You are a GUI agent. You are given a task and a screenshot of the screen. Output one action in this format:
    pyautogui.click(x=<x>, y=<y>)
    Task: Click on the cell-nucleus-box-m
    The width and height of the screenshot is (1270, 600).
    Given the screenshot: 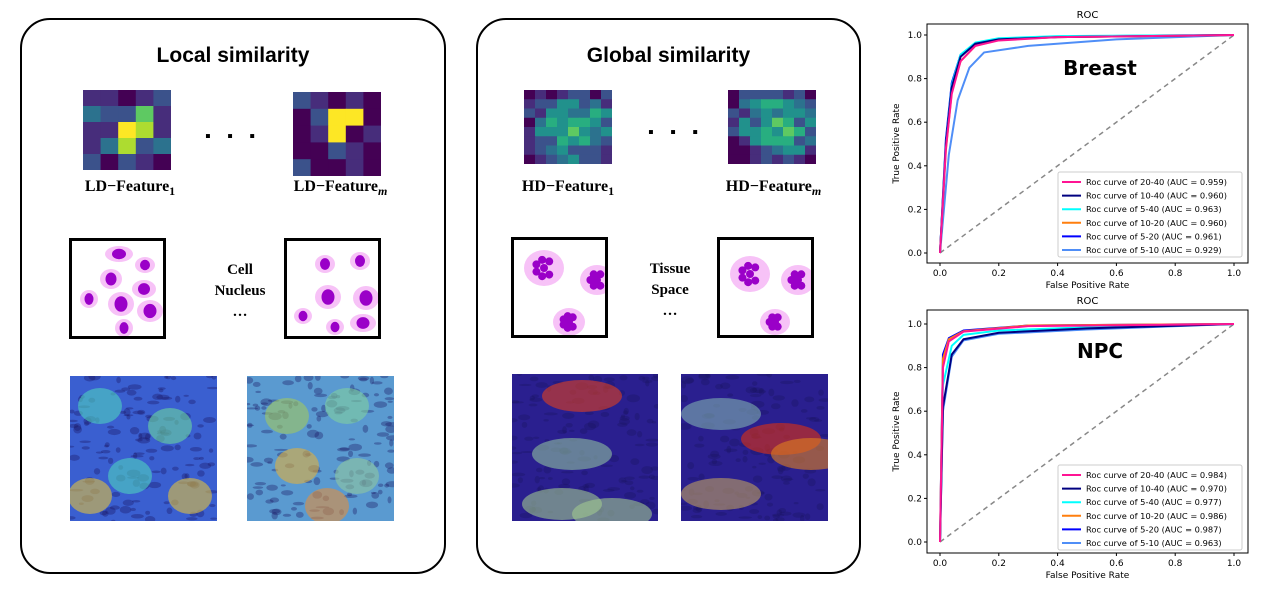 What is the action you would take?
    pyautogui.click(x=332, y=288)
    